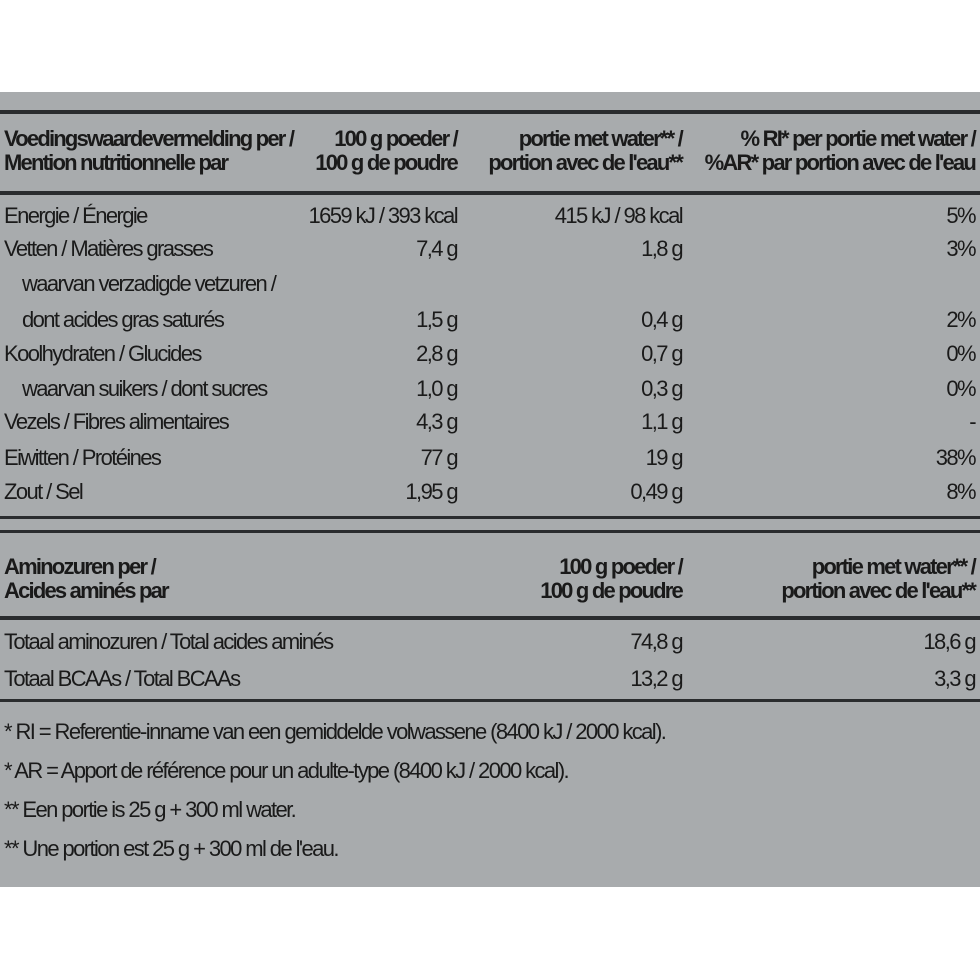 The height and width of the screenshot is (980, 980). I want to click on value-per100: 1,95 g, so click(431, 491).